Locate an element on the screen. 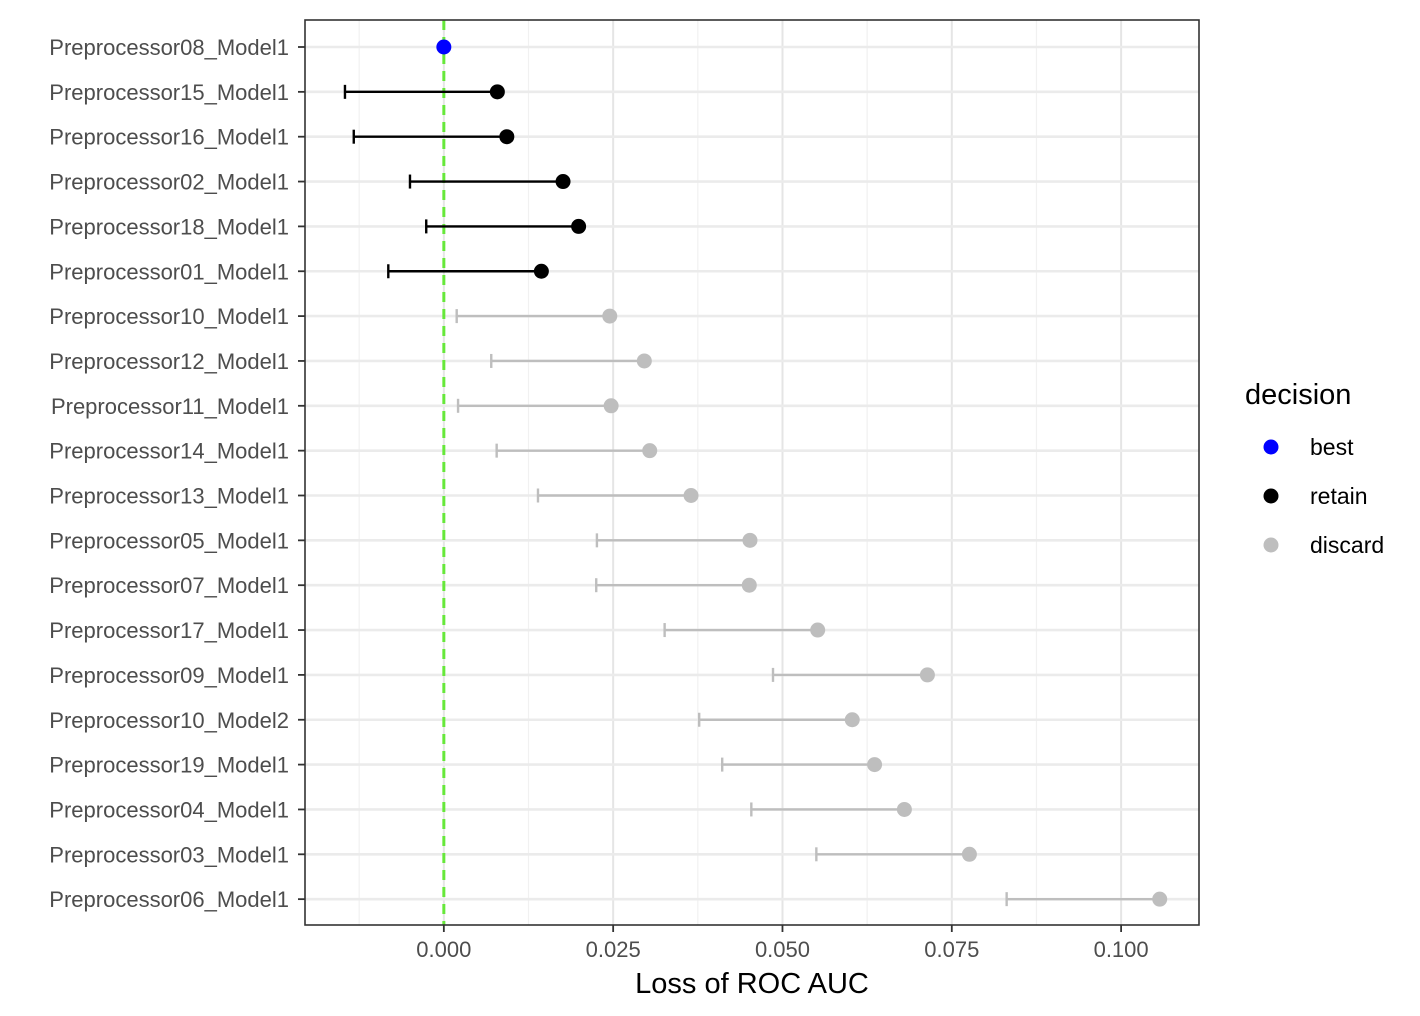 Image resolution: width=1420 pixels, height=1016 pixels. point-best is located at coordinates (444, 47).